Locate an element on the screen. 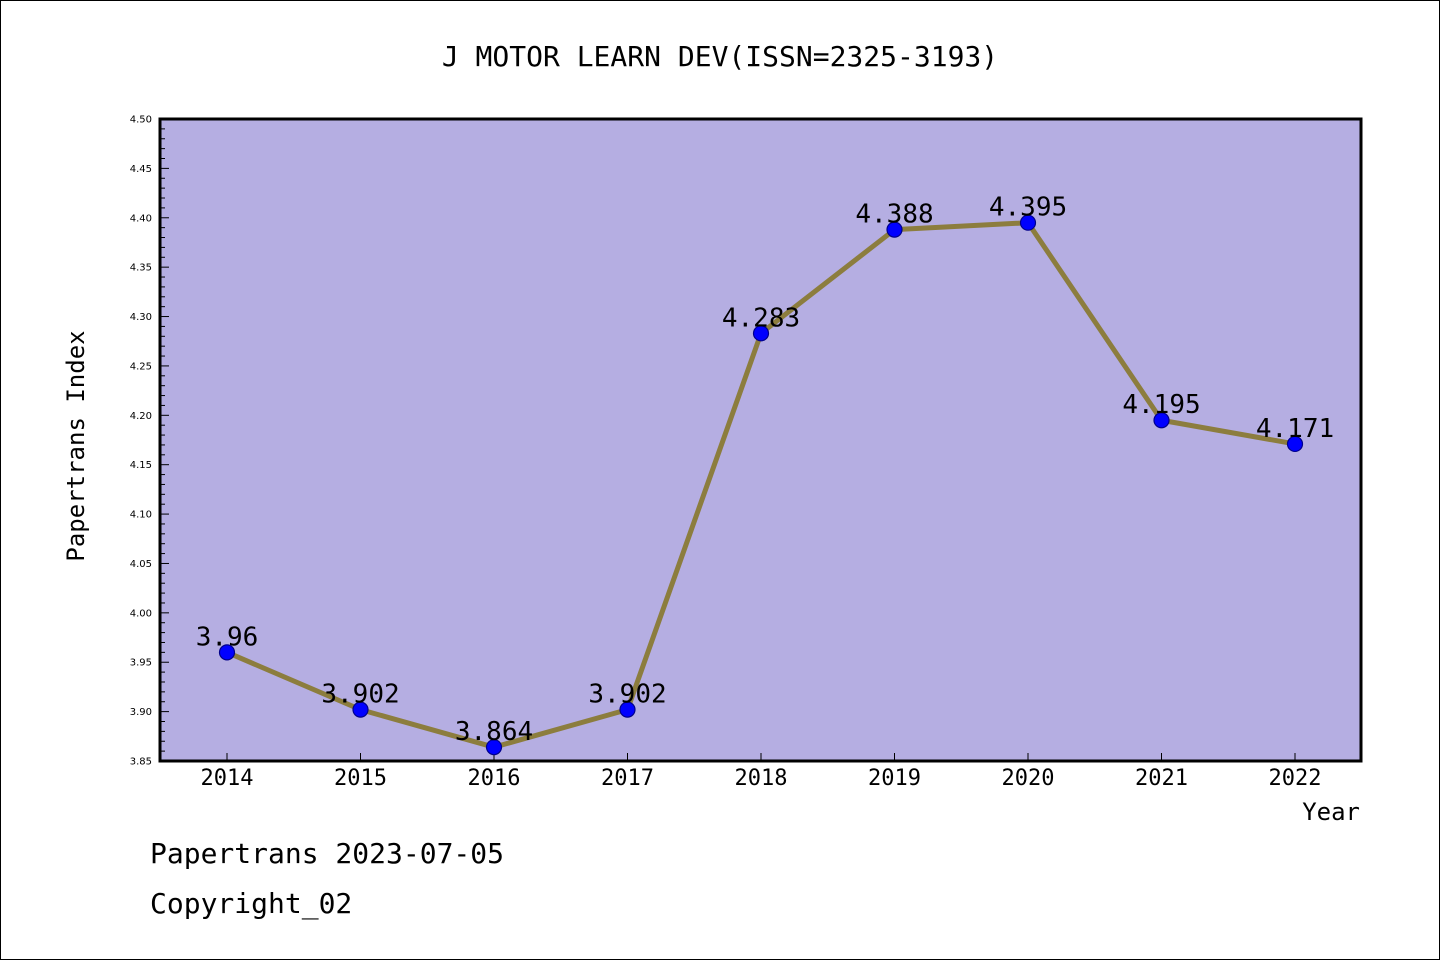  y-tick-label: 3.85 is located at coordinates (141, 762).